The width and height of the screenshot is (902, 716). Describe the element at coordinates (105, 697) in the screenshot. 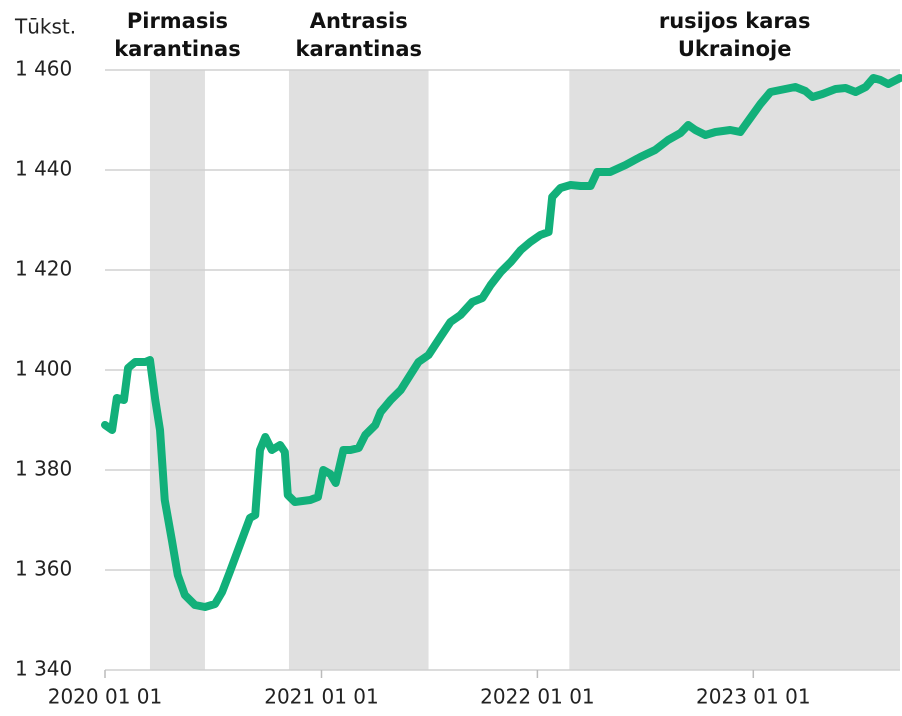

I see `x-tick-label: 2020 01 01` at that location.